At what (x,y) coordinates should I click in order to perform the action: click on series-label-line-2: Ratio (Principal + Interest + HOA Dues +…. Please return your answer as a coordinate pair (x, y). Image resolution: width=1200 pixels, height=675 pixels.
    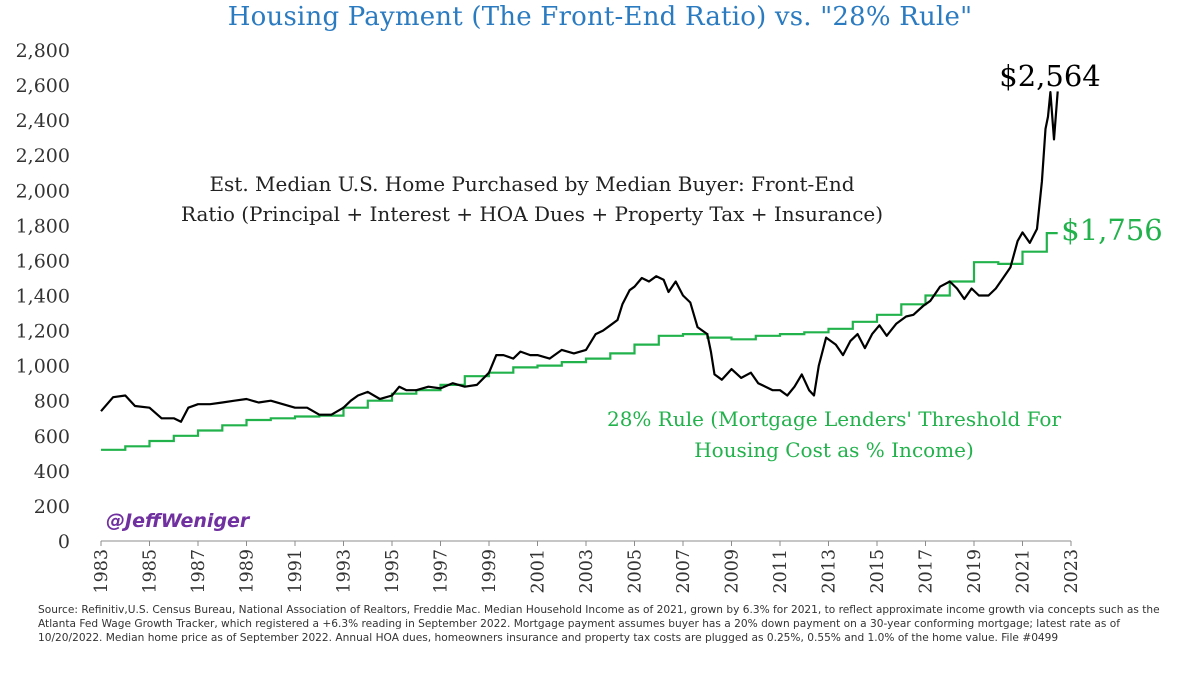
    Looking at the image, I should click on (532, 214).